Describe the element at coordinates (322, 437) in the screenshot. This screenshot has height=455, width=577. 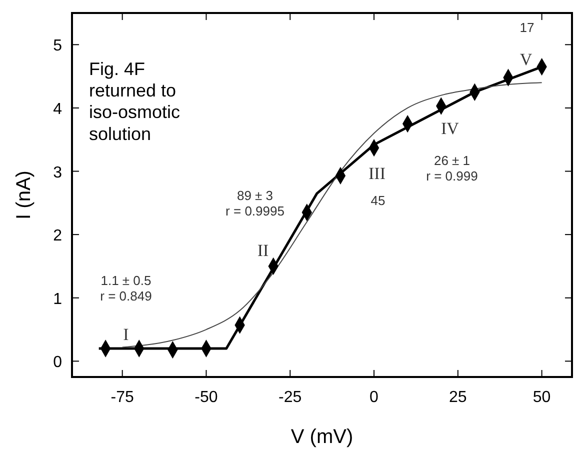
I see `x-axis-title: V (mV)` at that location.